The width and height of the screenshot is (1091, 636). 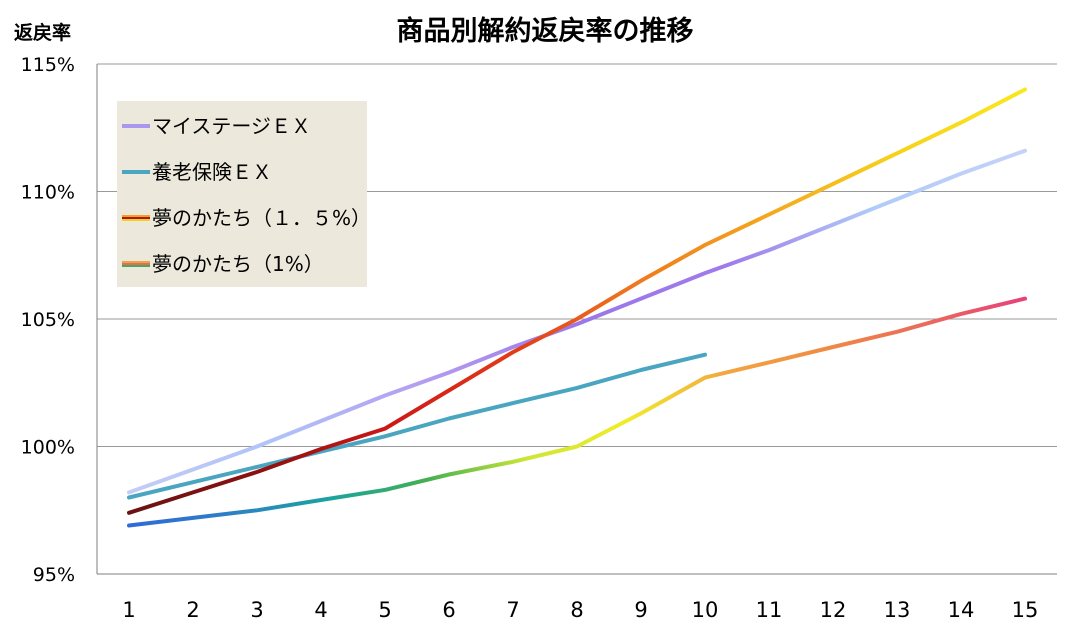 I want to click on legend: マイステージＥＸ 養老保険ＥＸ 夢のかたち（１．５%） 夢のかたち（1%）, so click(x=244, y=194).